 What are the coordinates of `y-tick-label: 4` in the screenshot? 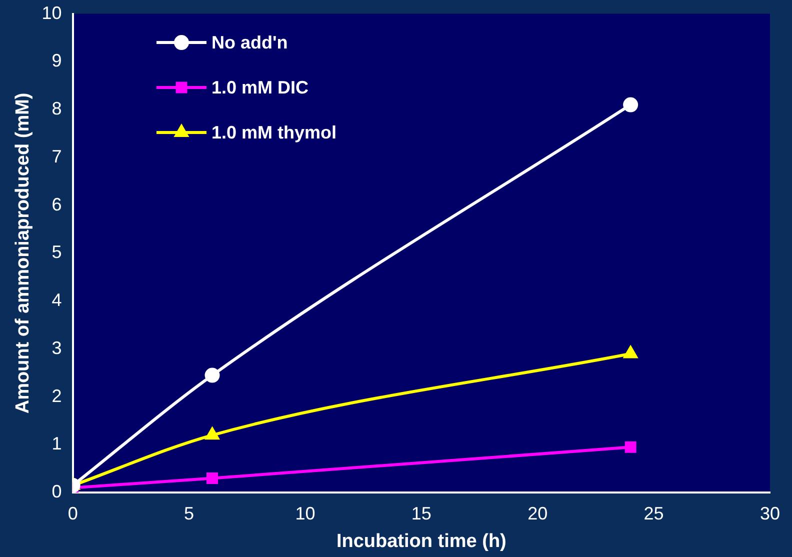 It's located at (57, 300).